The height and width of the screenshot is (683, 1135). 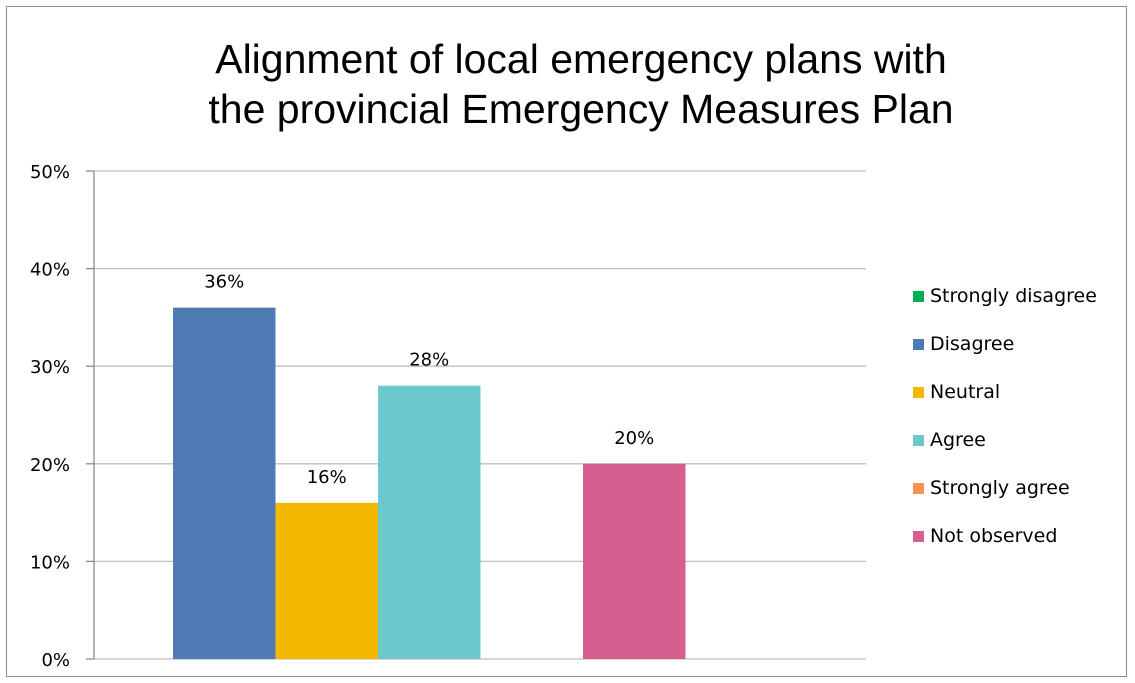 What do you see at coordinates (224, 483) in the screenshot?
I see `bar-disagree` at bounding box center [224, 483].